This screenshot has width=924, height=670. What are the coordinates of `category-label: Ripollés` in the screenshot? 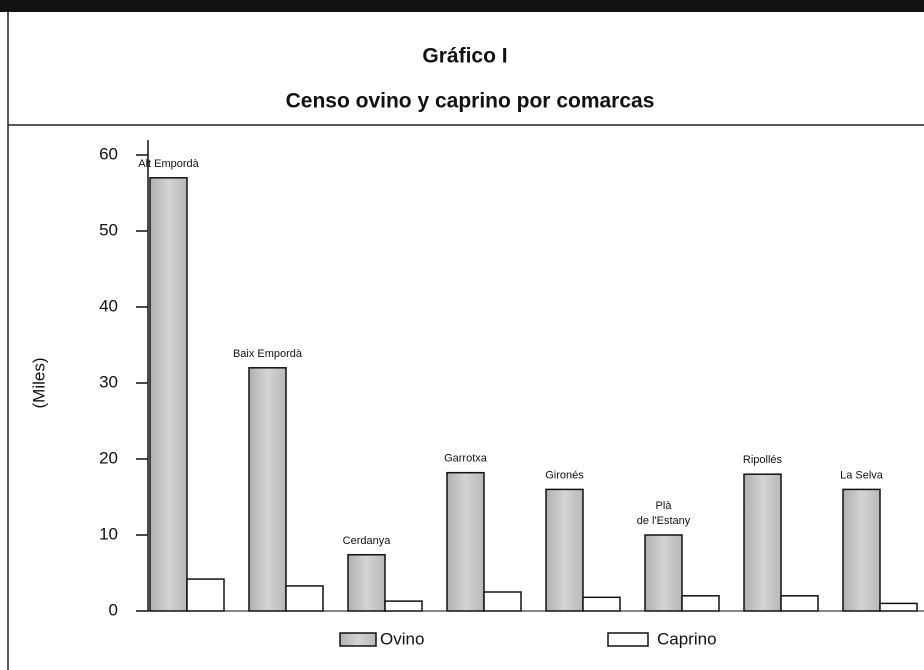 It's located at (763, 460).